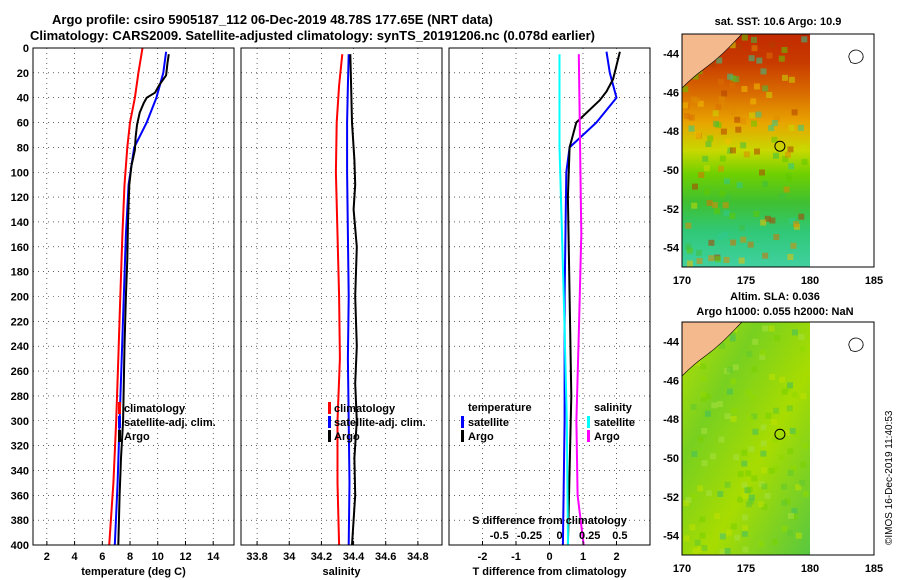 This screenshot has width=900, height=580. I want to click on x-axis-label-salinity: S difference from climatology, so click(550, 521).